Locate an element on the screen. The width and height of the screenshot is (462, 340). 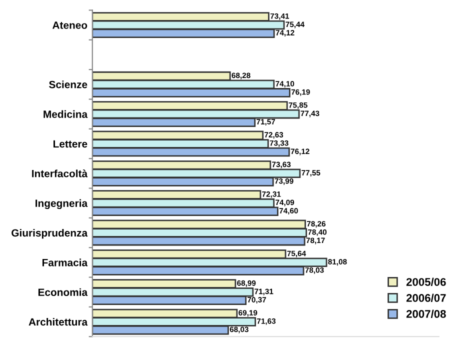
y-tick-label: Ateneo is located at coordinates (70, 25).